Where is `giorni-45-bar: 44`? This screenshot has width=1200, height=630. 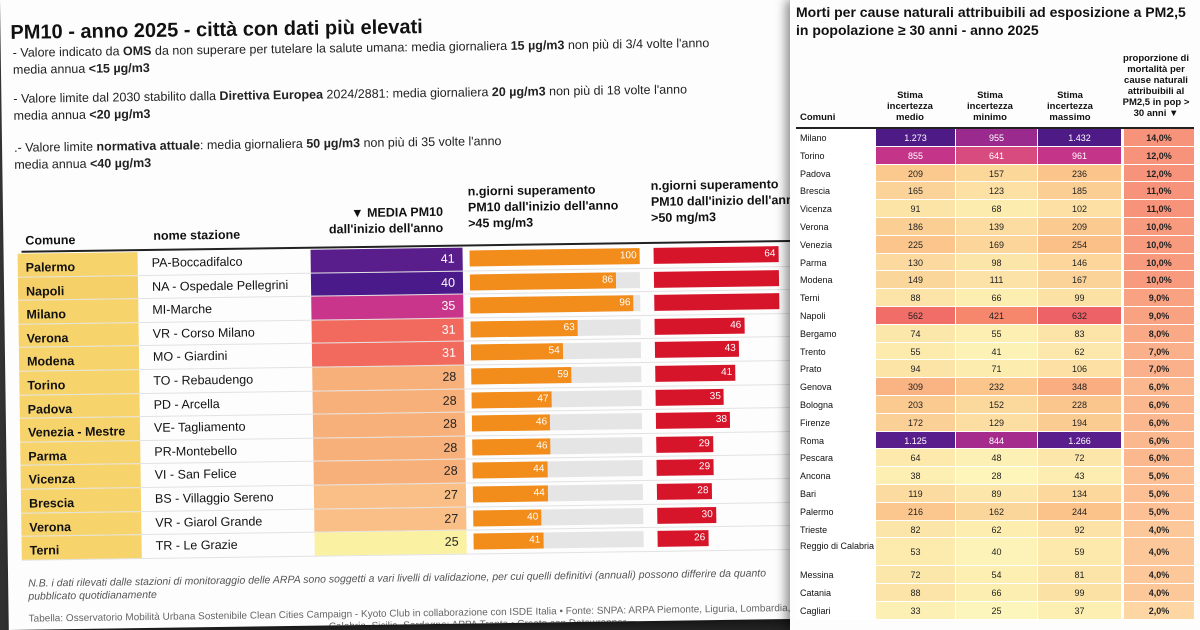 giorni-45-bar: 44 is located at coordinates (510, 470).